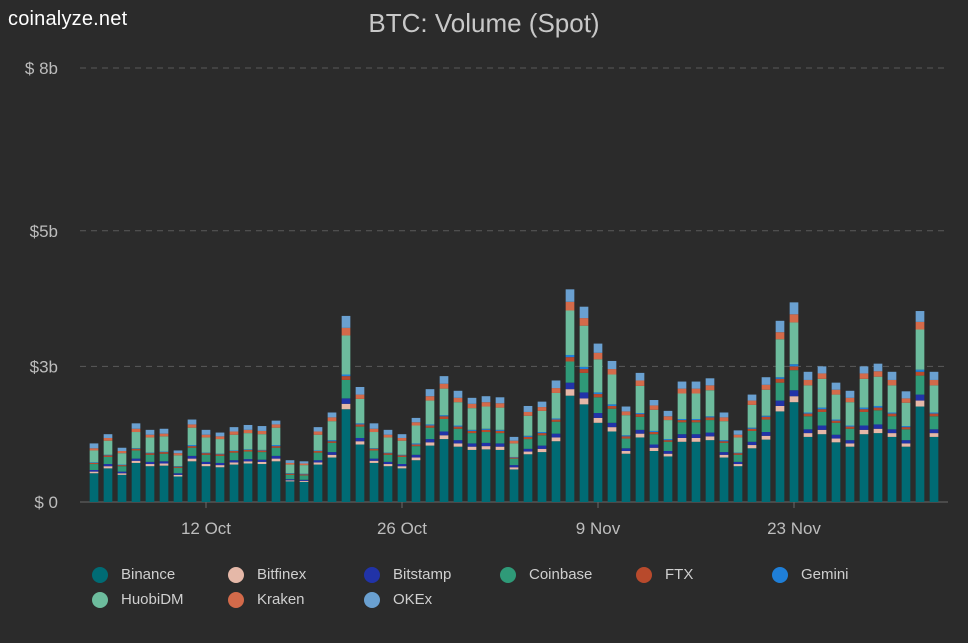  Describe the element at coordinates (160, 574) in the screenshot. I see `legend-item-binance: Binance` at that location.